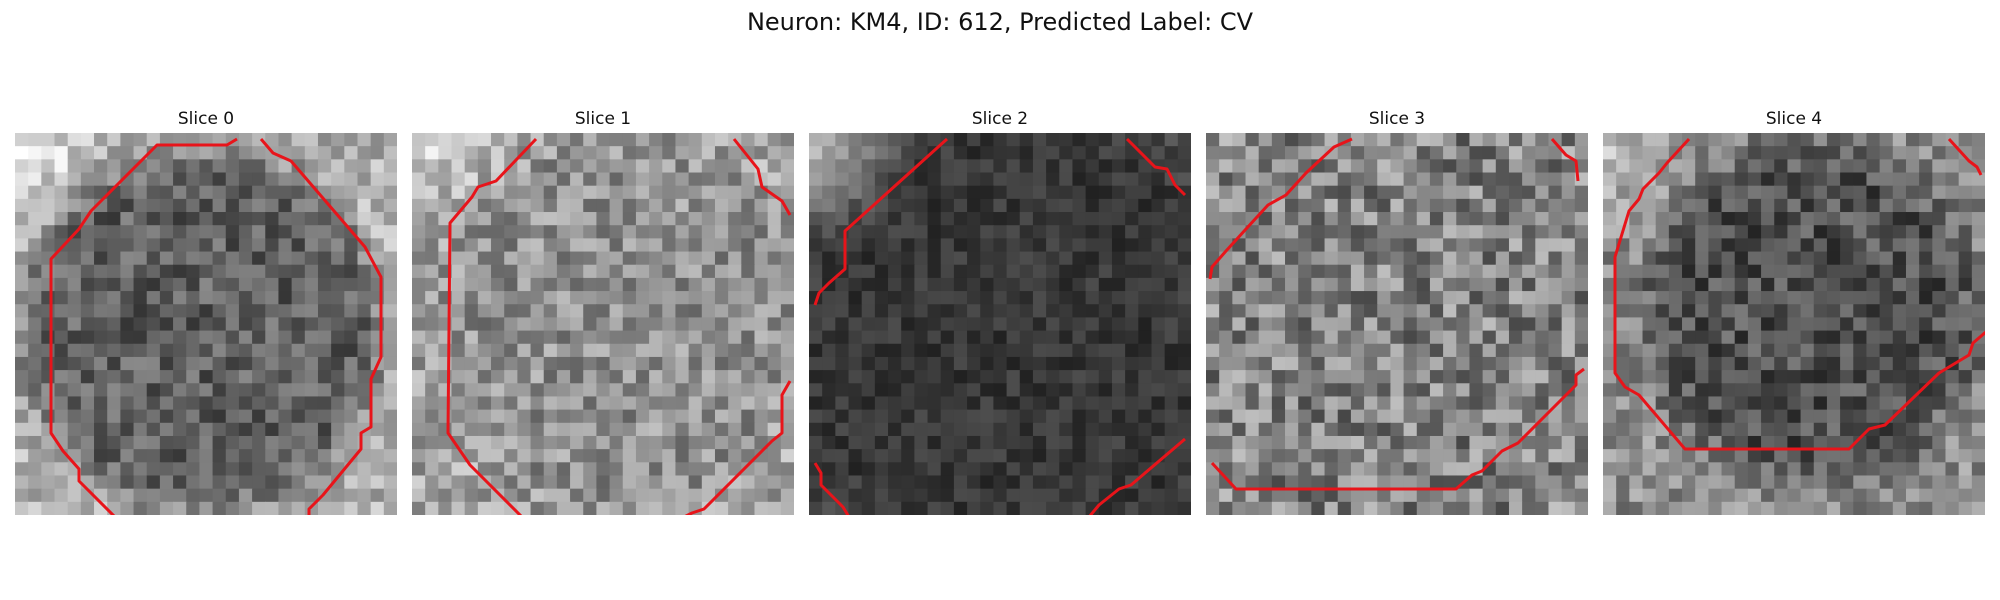 This screenshot has height=600, width=2000. Describe the element at coordinates (1156, 167) in the screenshot. I see `cell-contour-2b` at that location.